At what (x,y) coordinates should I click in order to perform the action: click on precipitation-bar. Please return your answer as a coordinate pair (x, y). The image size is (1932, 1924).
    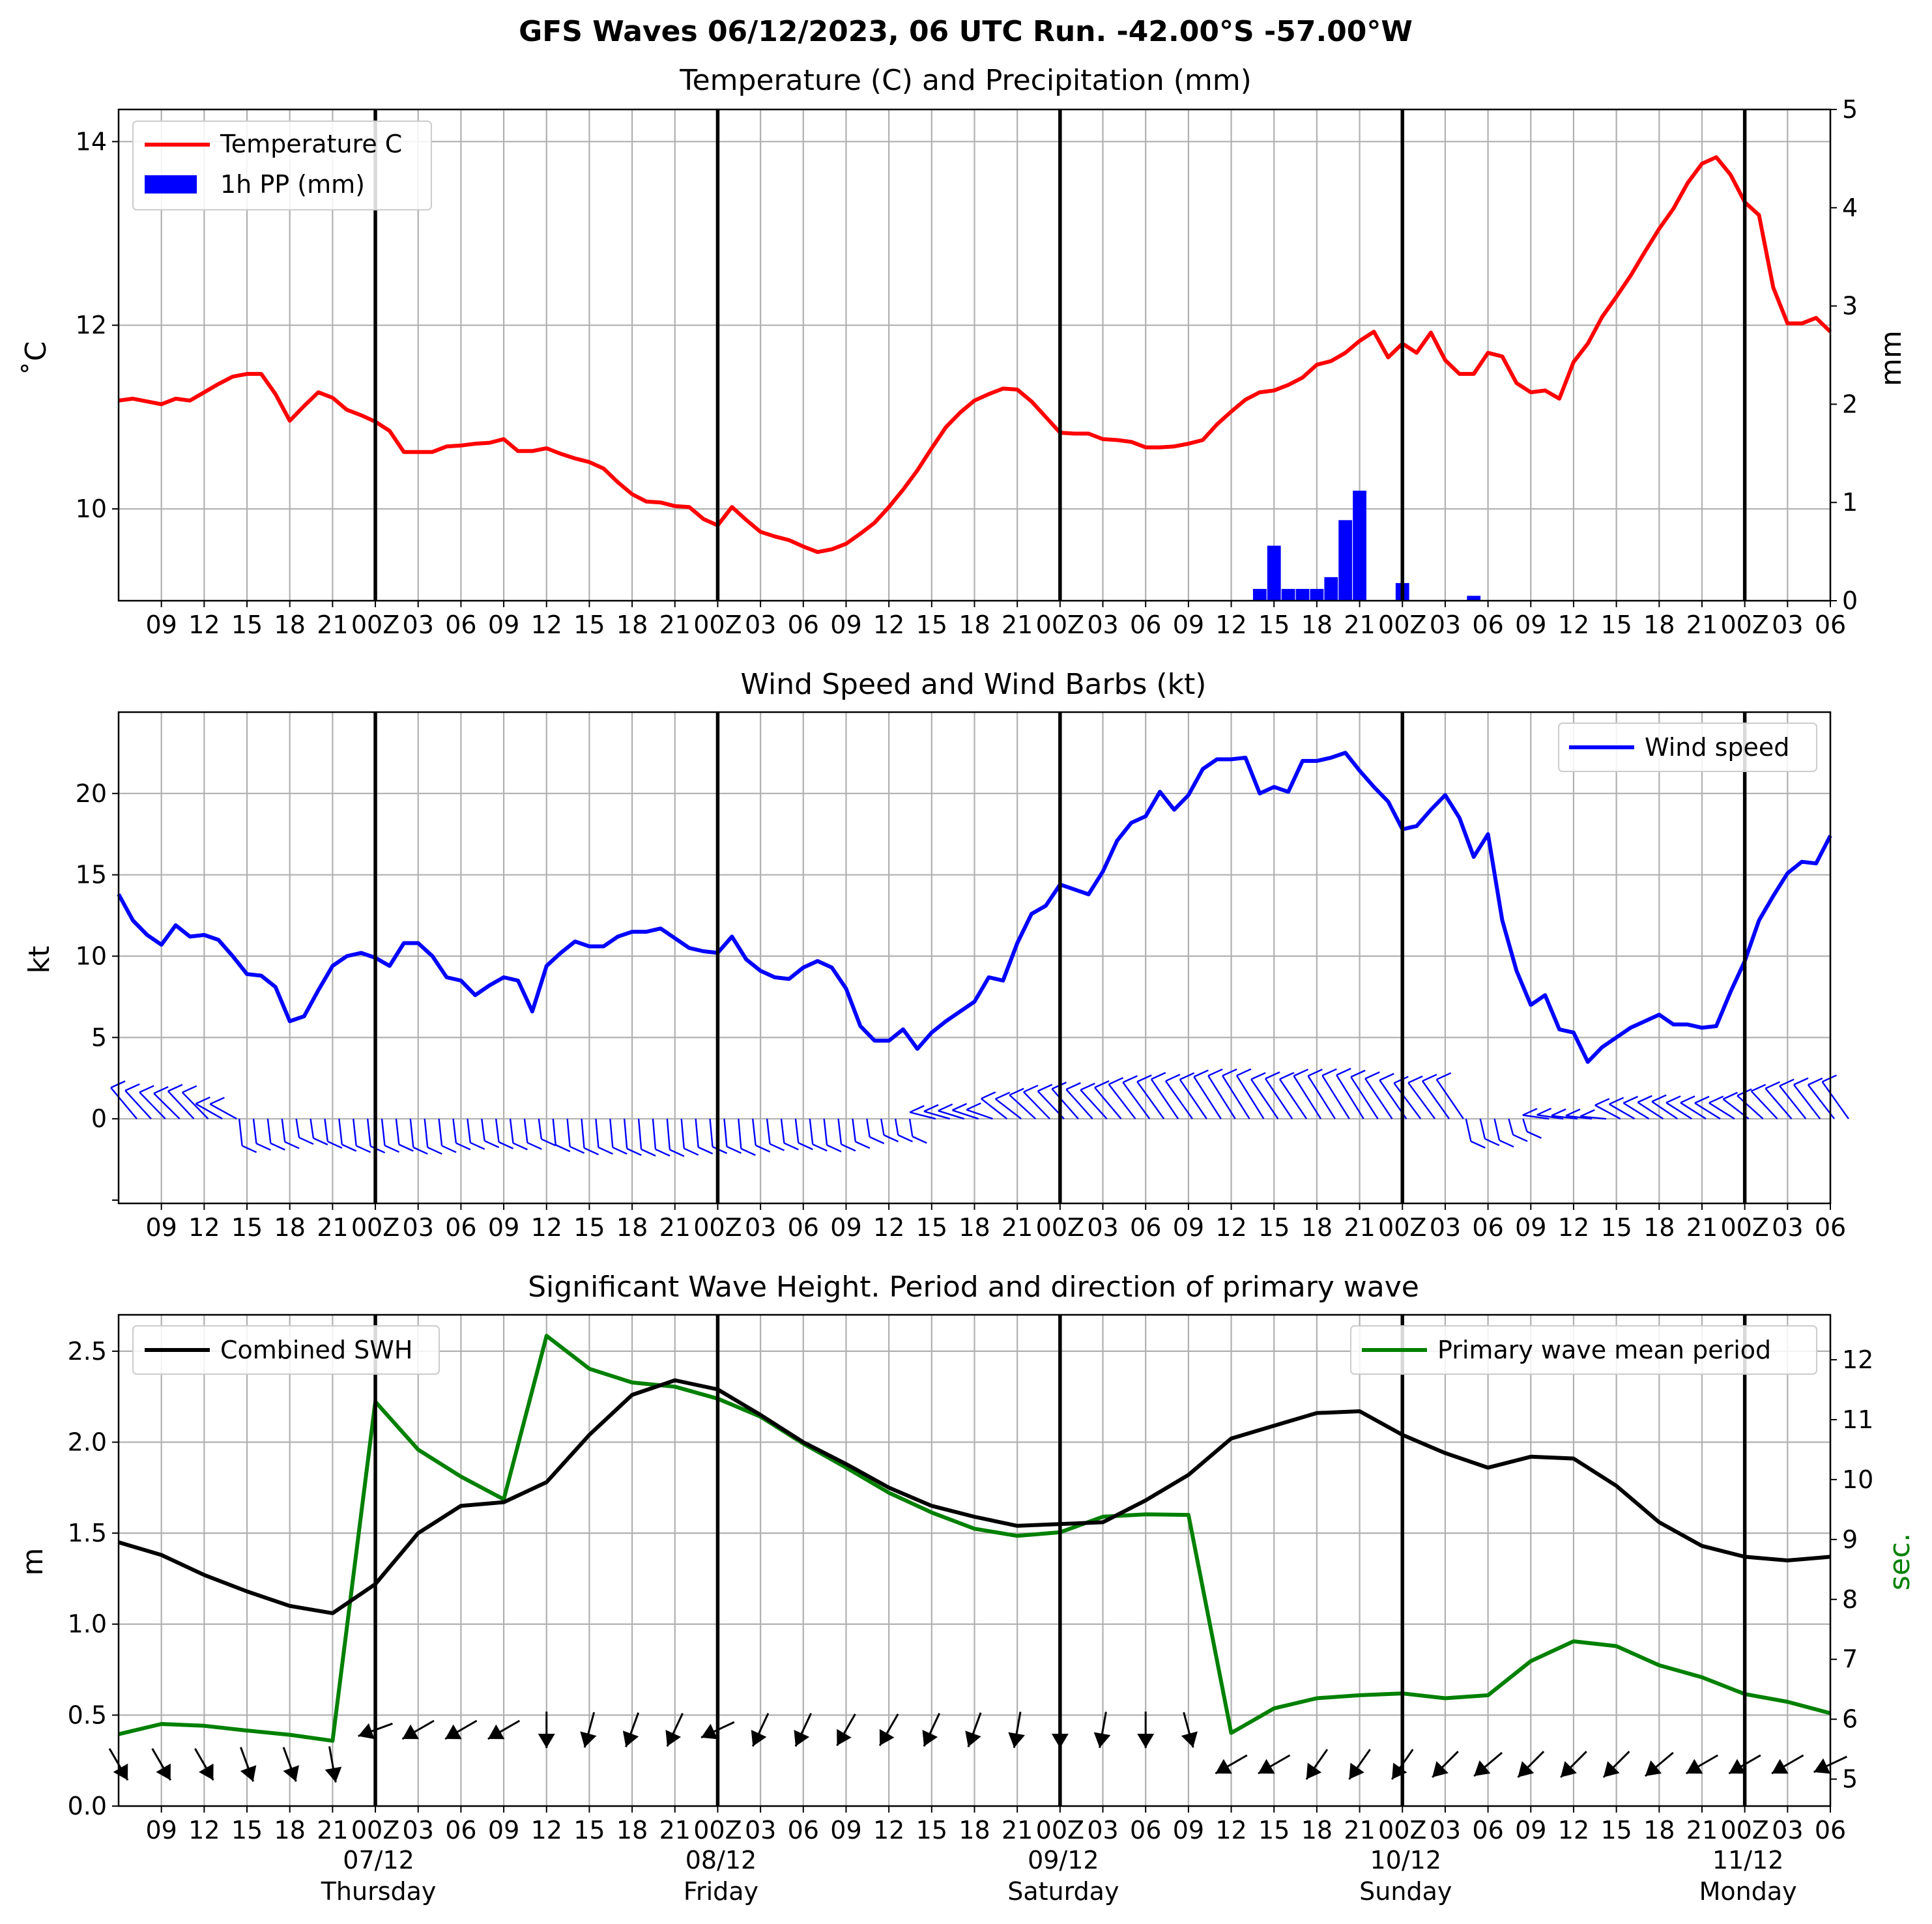
    Looking at the image, I should click on (1288, 594).